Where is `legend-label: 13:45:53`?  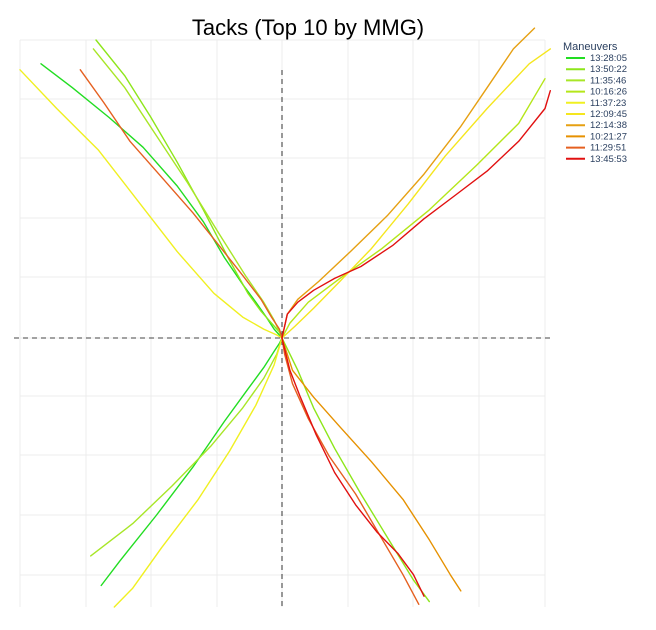 legend-label: 13:45:53 is located at coordinates (608, 159).